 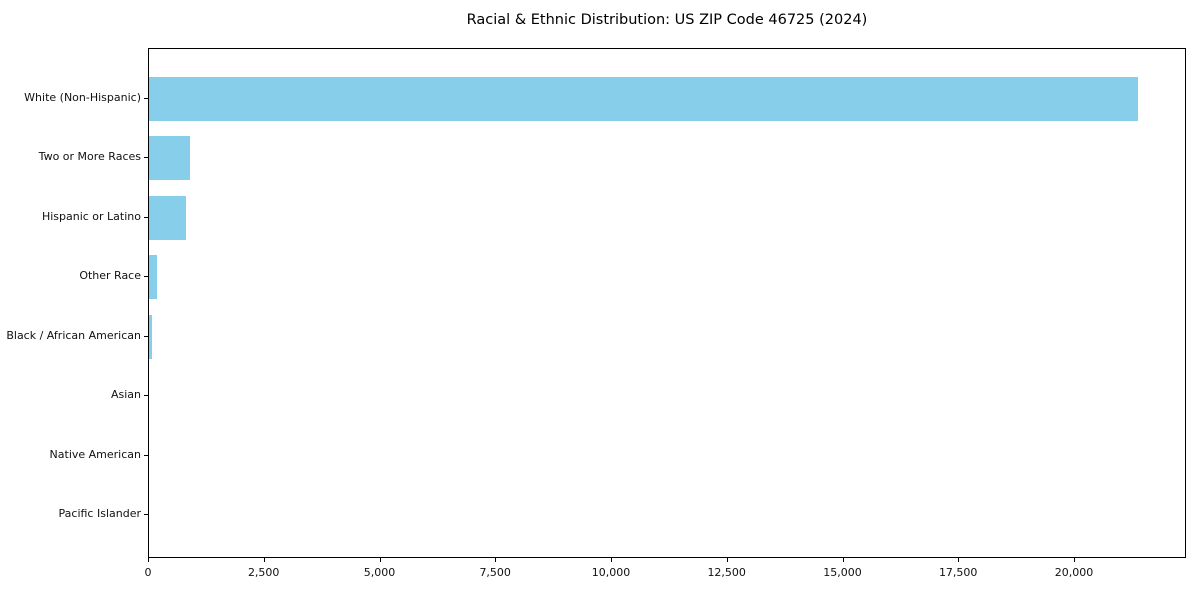 What do you see at coordinates (82, 97) in the screenshot?
I see `y-tick-label-0: White (Non-Hispanic)` at bounding box center [82, 97].